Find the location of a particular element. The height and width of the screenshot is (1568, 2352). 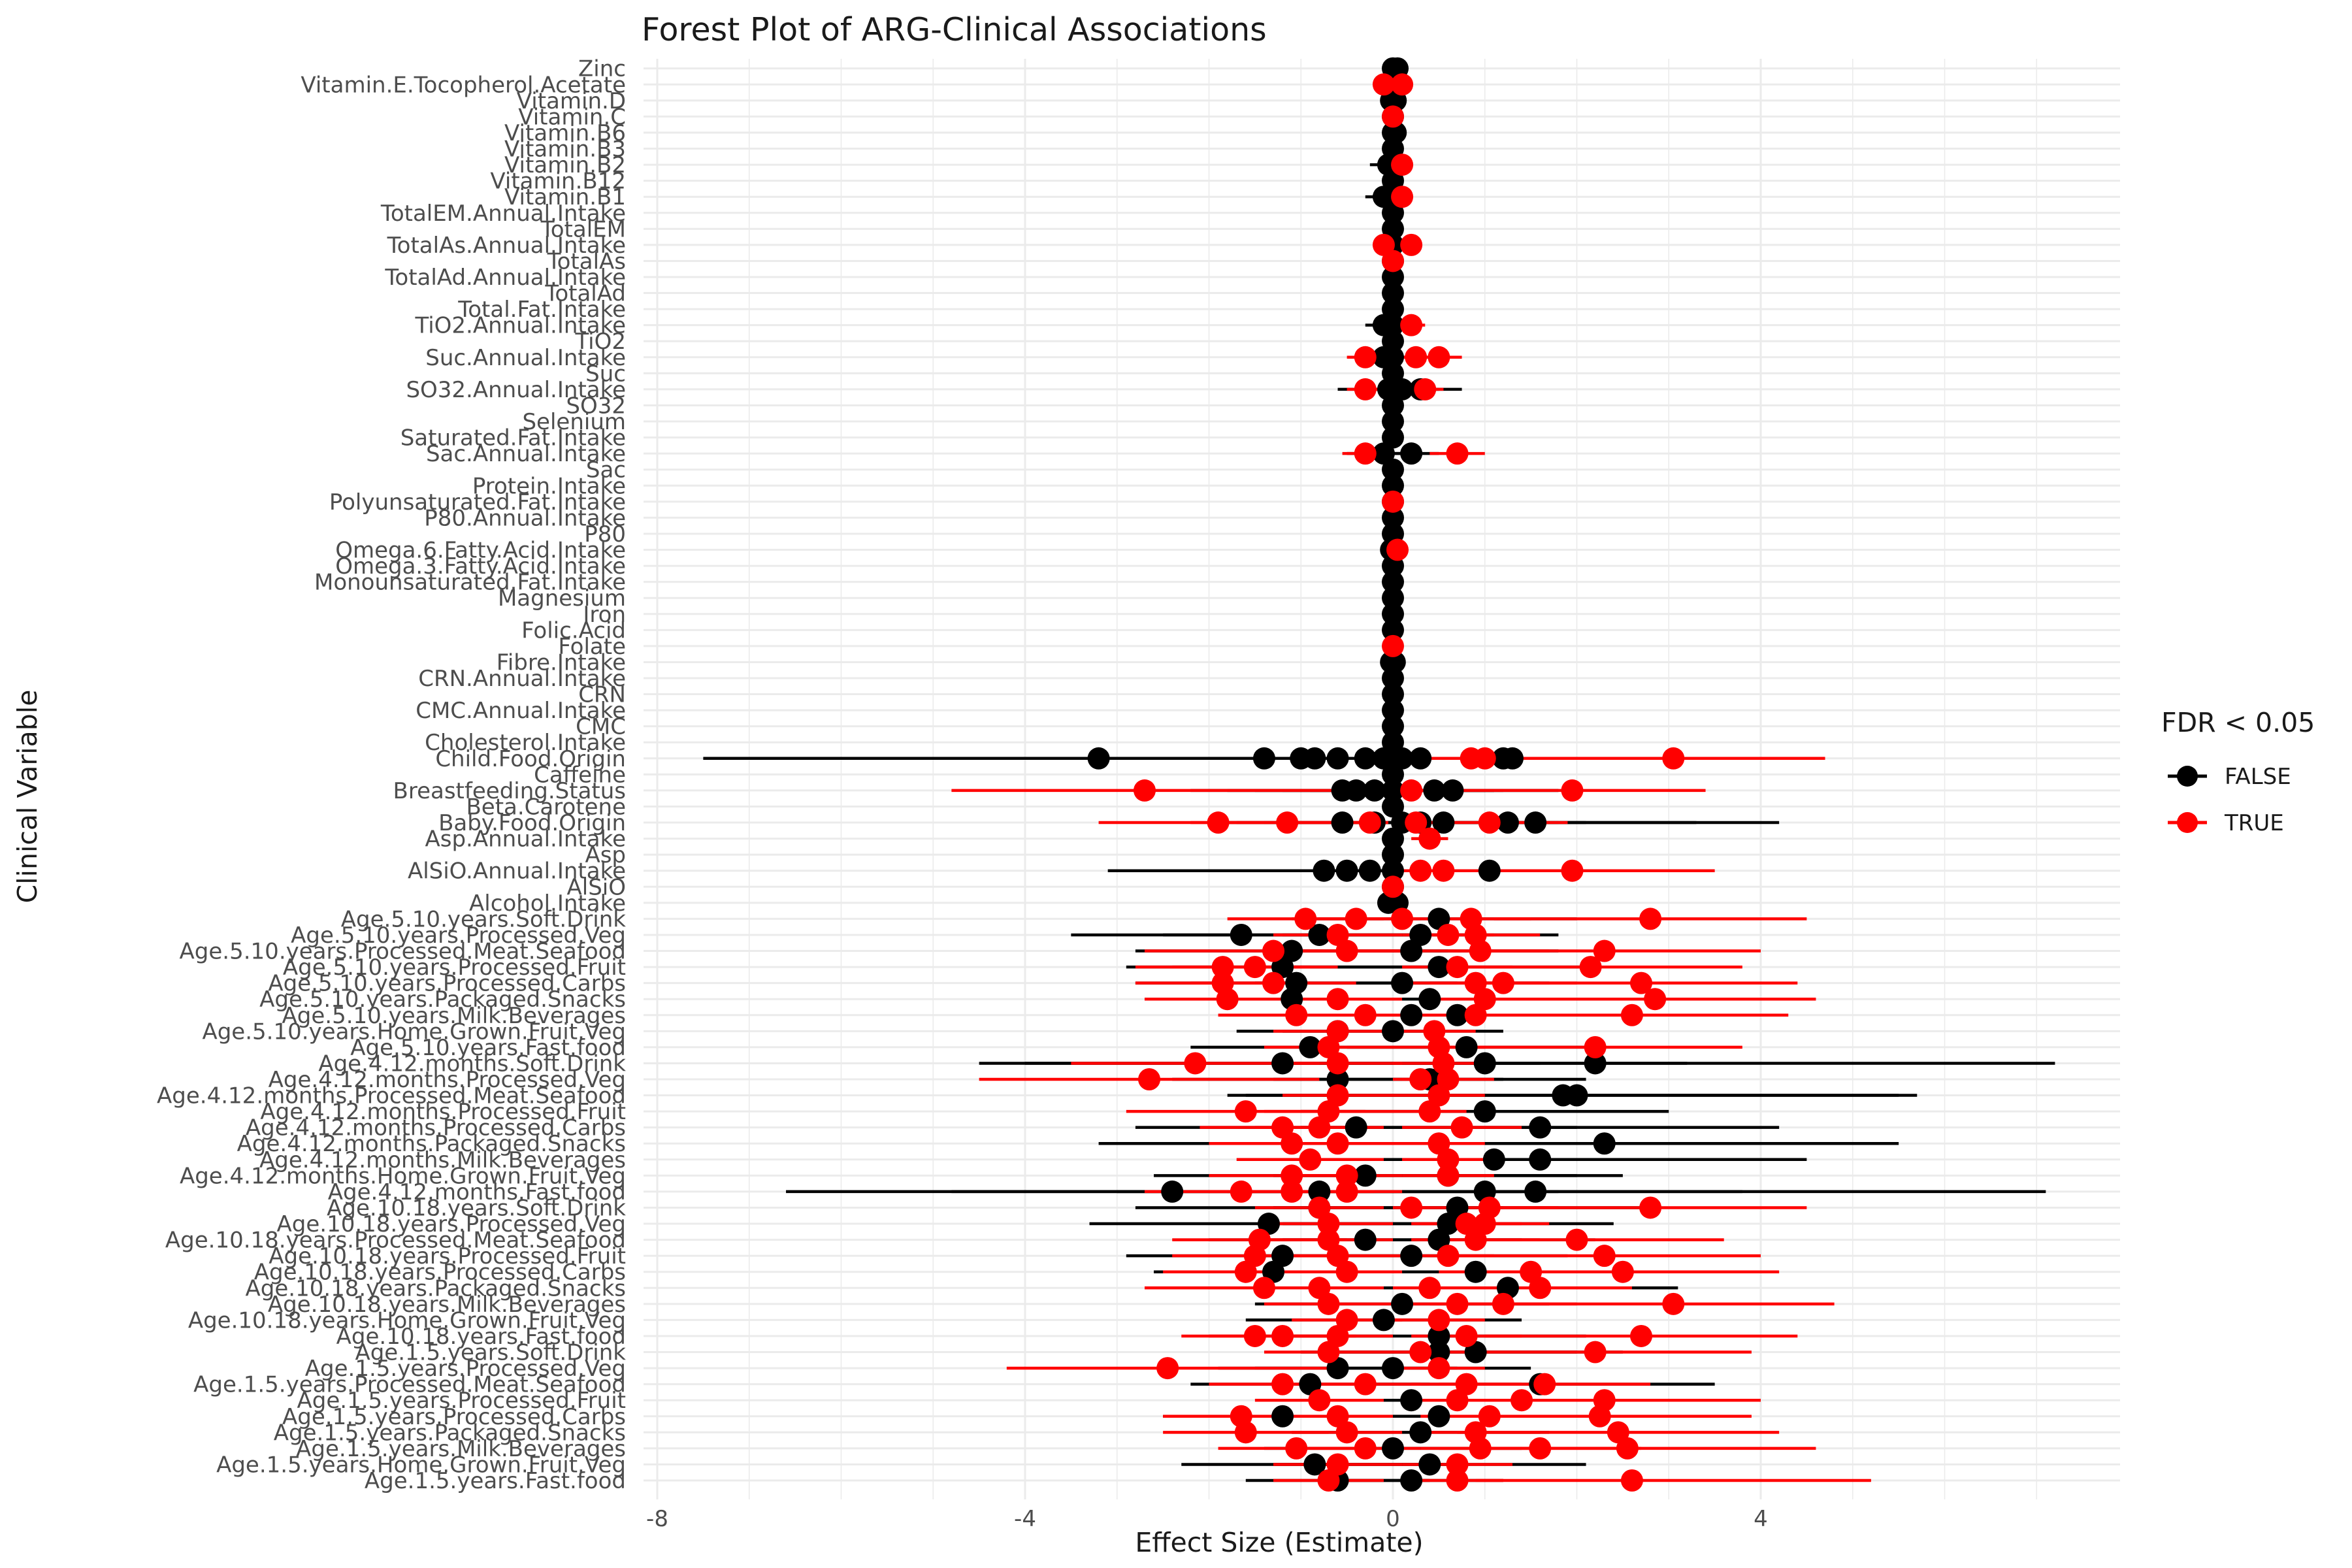

y-tick-label: Age.1.5.years.Fast.food is located at coordinates (495, 1481).